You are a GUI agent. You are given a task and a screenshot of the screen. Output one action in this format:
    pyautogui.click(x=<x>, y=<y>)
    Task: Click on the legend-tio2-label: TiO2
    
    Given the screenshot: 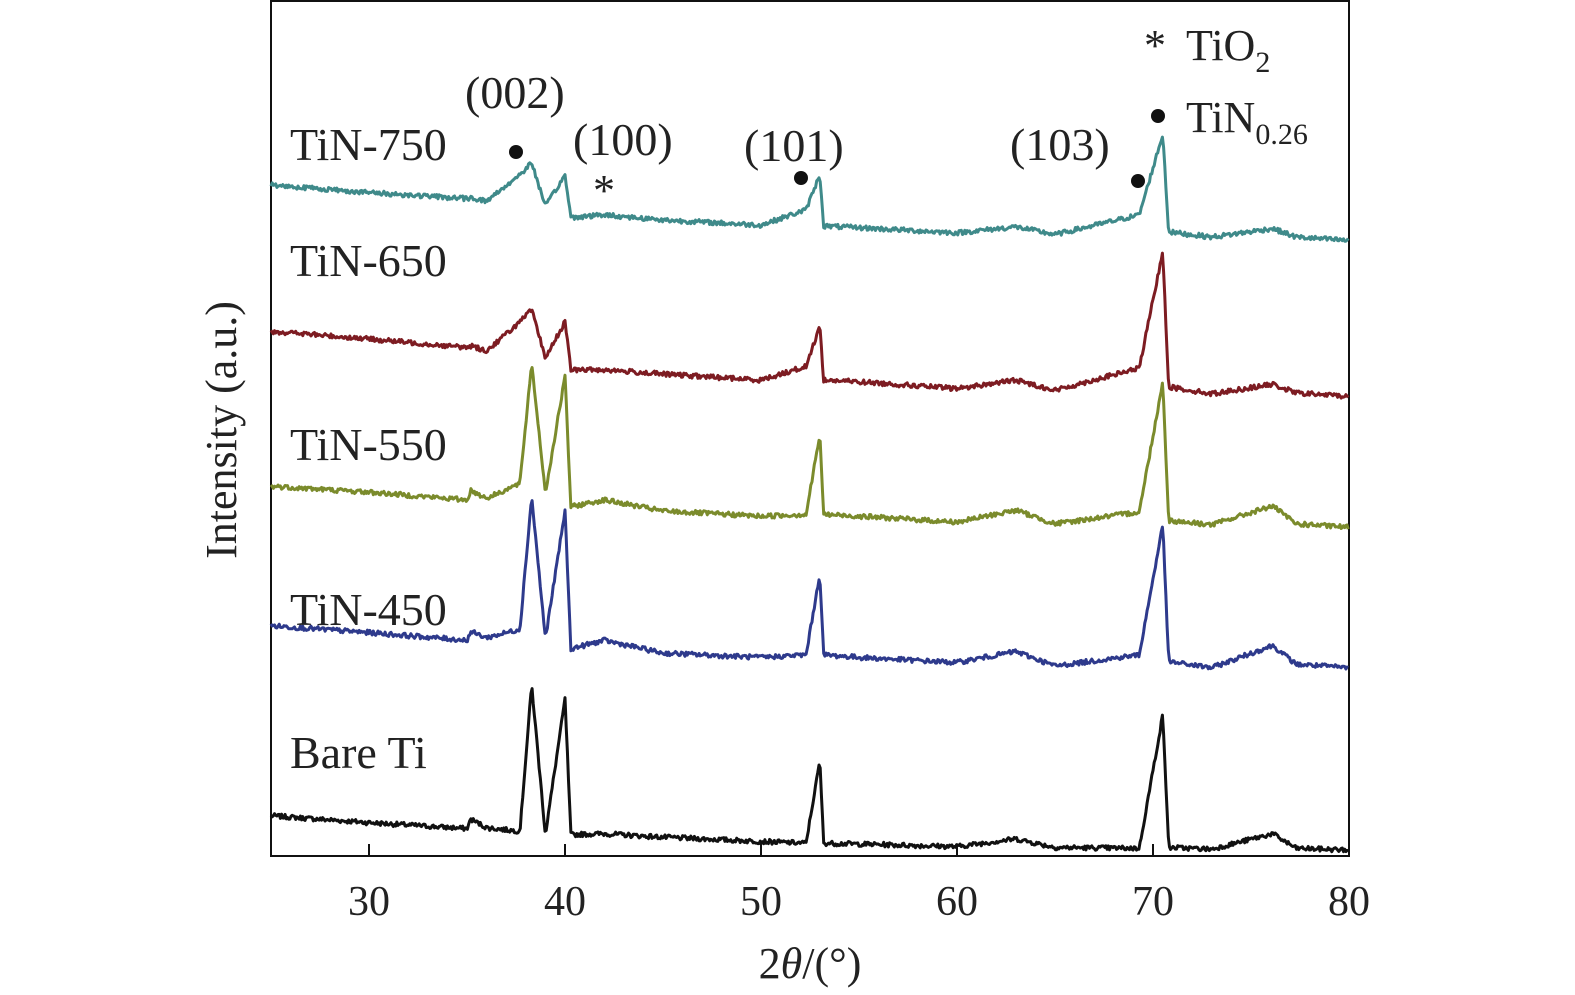 What is the action you would take?
    pyautogui.click(x=1228, y=50)
    